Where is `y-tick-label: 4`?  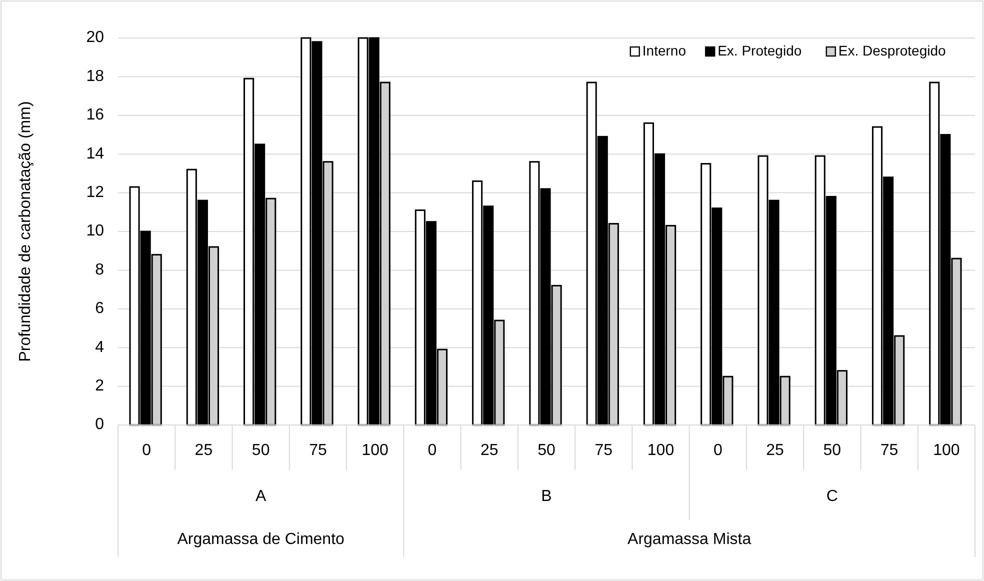 y-tick-label: 4 is located at coordinates (99, 347).